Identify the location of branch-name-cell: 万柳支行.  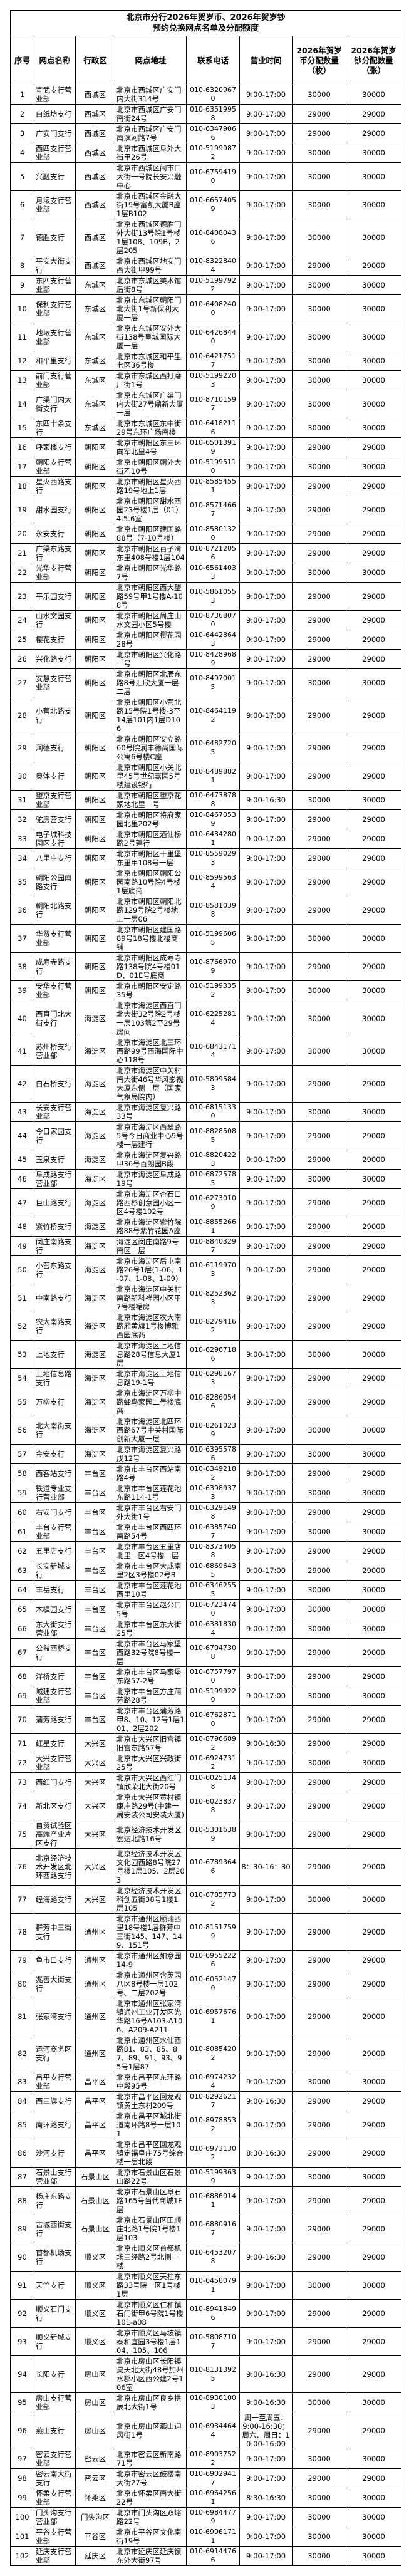
(55, 1402).